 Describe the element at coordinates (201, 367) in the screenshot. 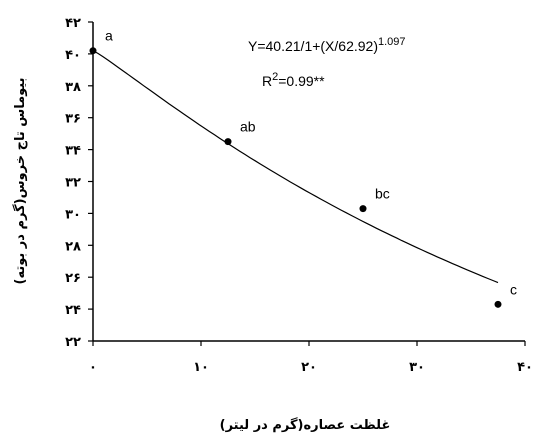

I see `x-tick-label: ۱۰` at that location.